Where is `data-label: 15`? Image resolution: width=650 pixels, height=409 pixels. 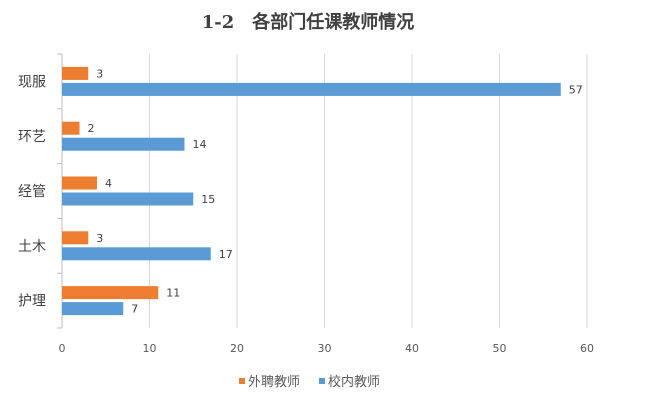 data-label: 15 is located at coordinates (208, 199).